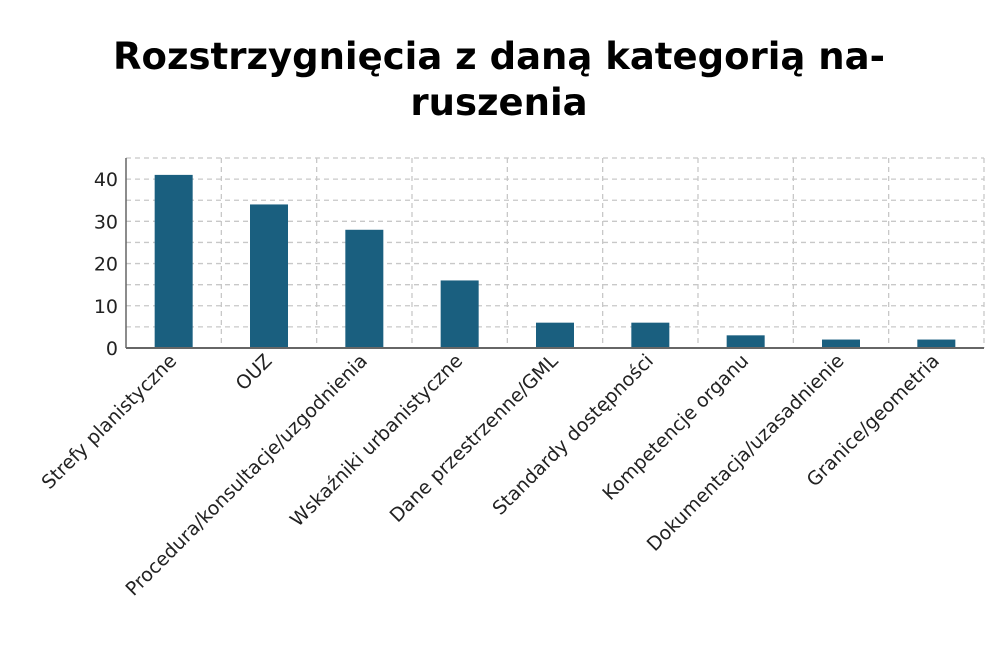 This screenshot has width=998, height=656. I want to click on y-tick-labels: 0 10 20 30 40, so click(106, 264).